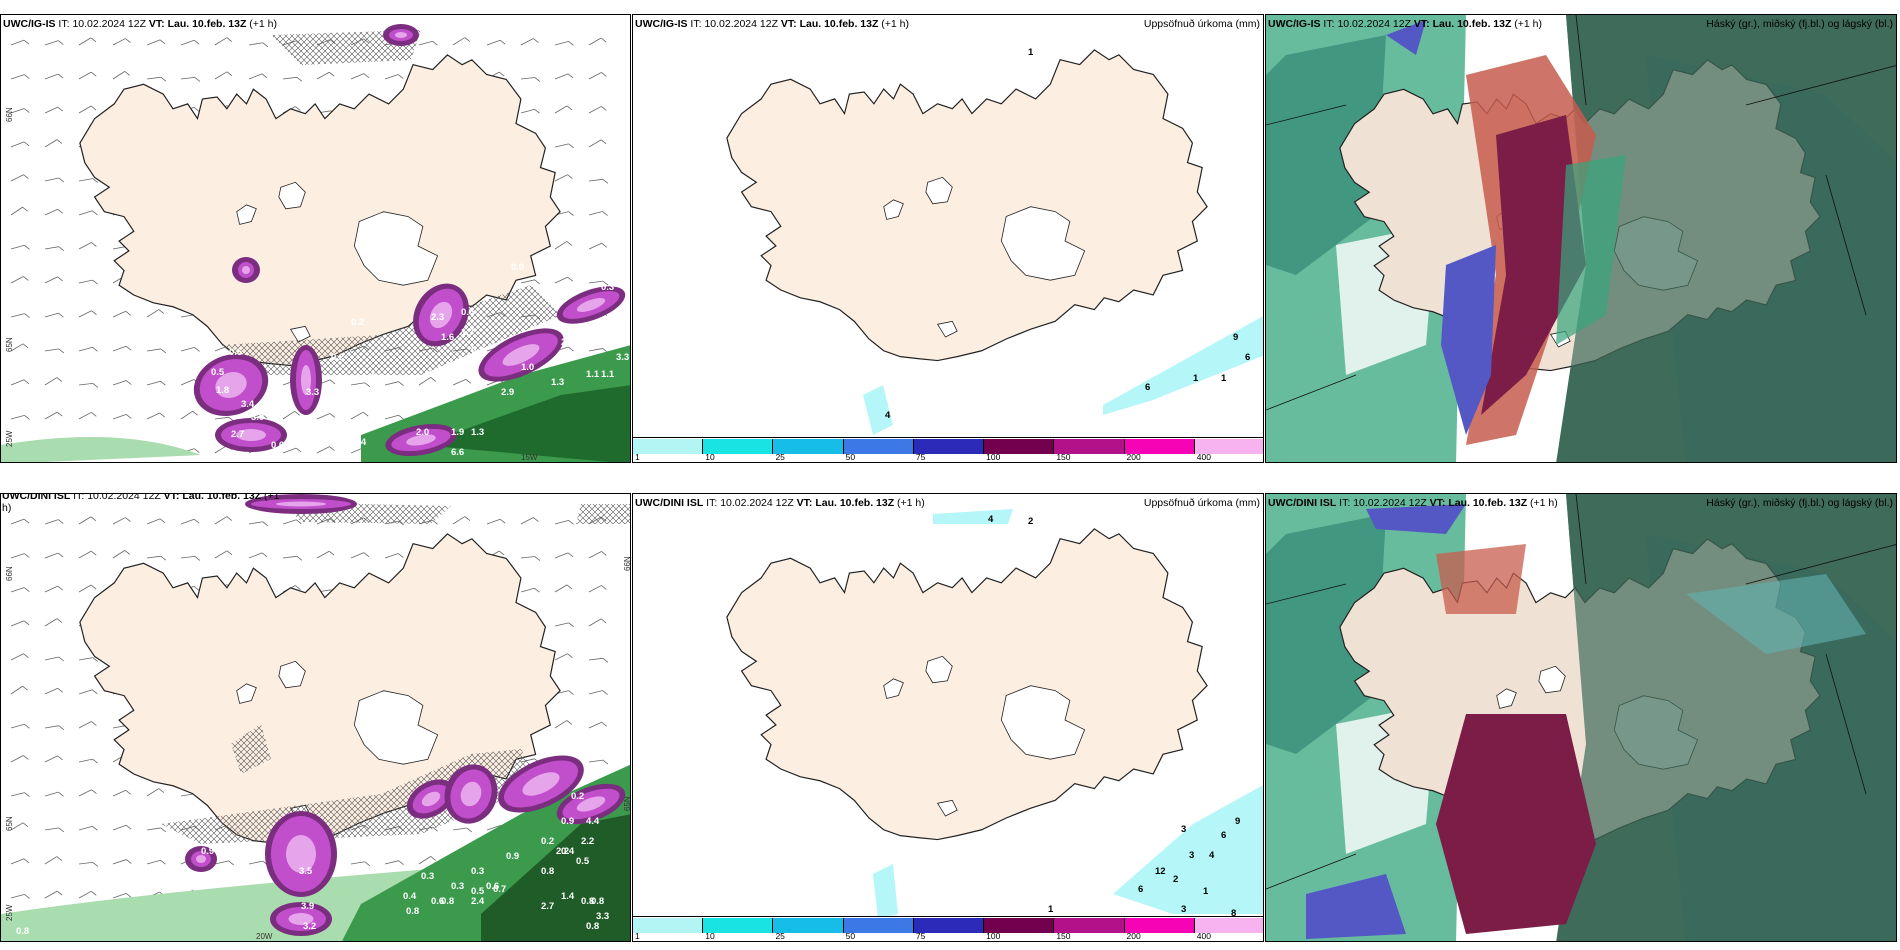 The image size is (1900, 950). Describe the element at coordinates (478, 891) in the screenshot. I see `precip-value-label: 0.5` at that location.